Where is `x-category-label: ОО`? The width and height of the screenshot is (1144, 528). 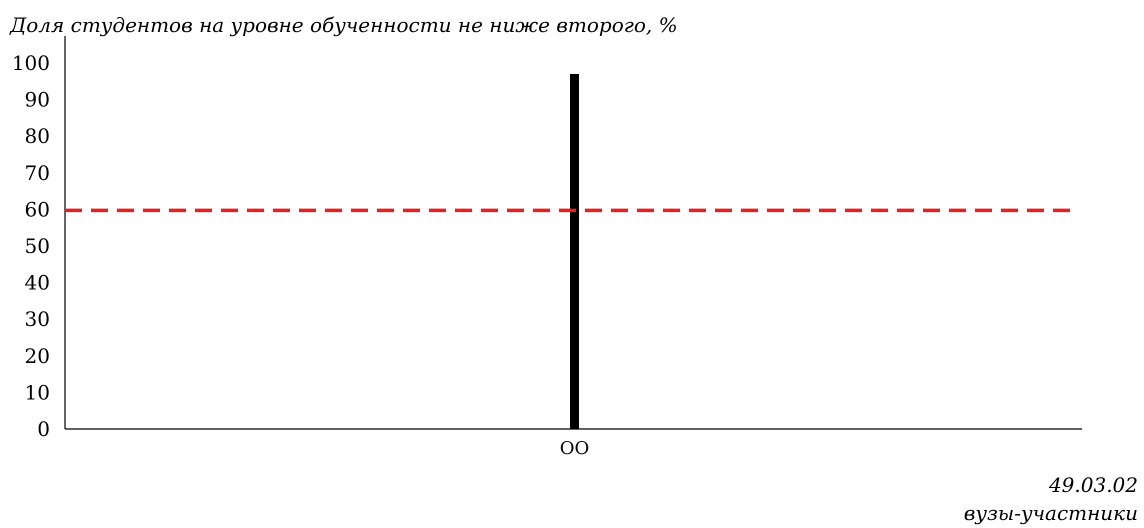 x-category-label: ОО is located at coordinates (575, 448).